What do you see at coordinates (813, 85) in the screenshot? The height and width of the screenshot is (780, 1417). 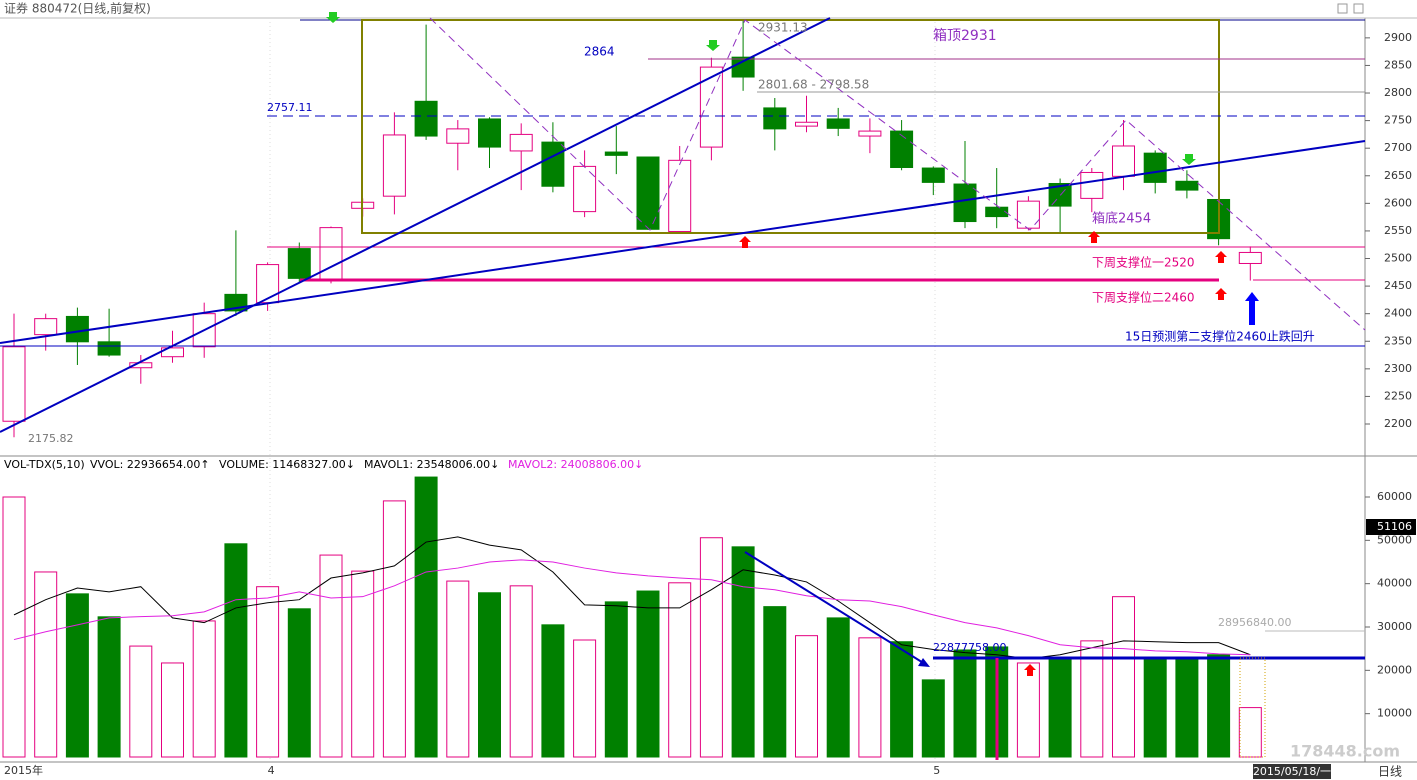 I see `annotation: 2801.68 - 2798.58` at bounding box center [813, 85].